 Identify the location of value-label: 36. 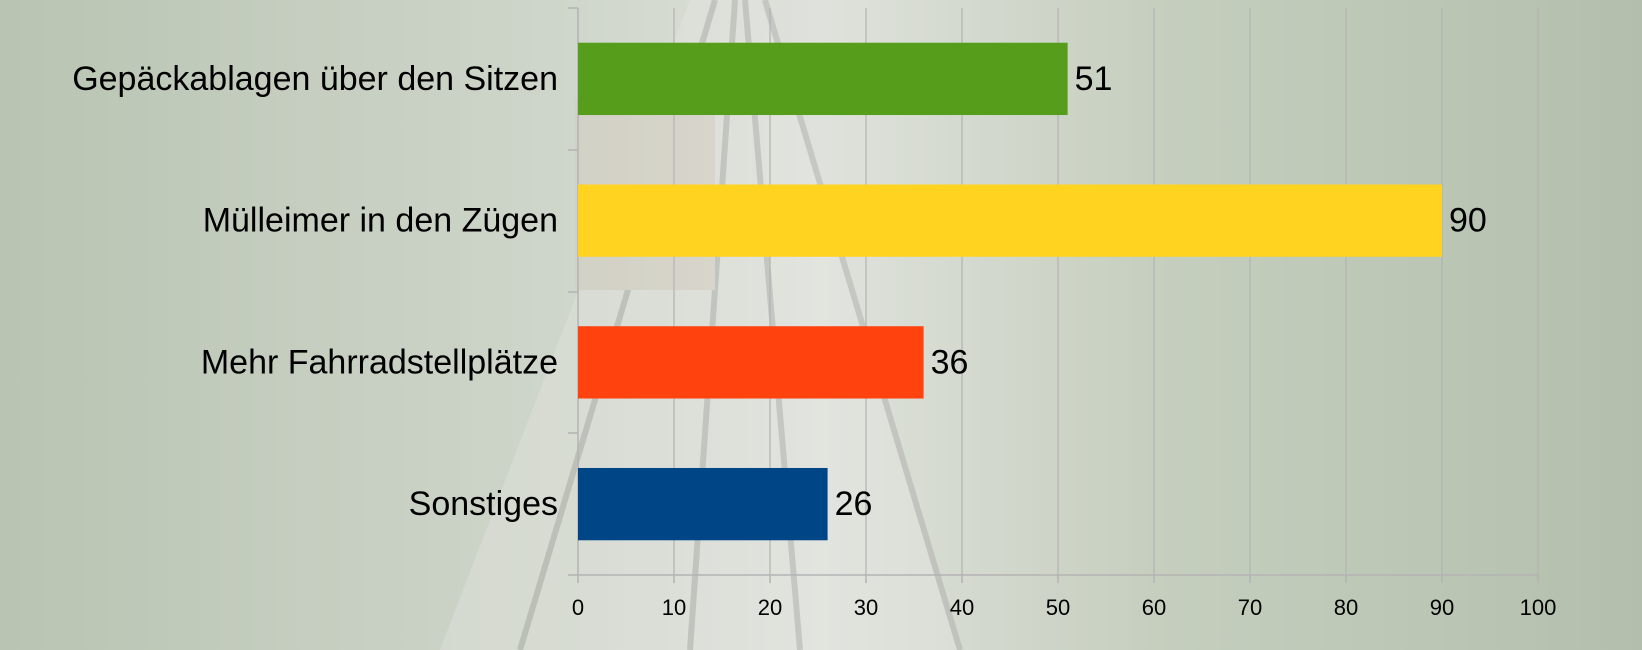
(950, 362).